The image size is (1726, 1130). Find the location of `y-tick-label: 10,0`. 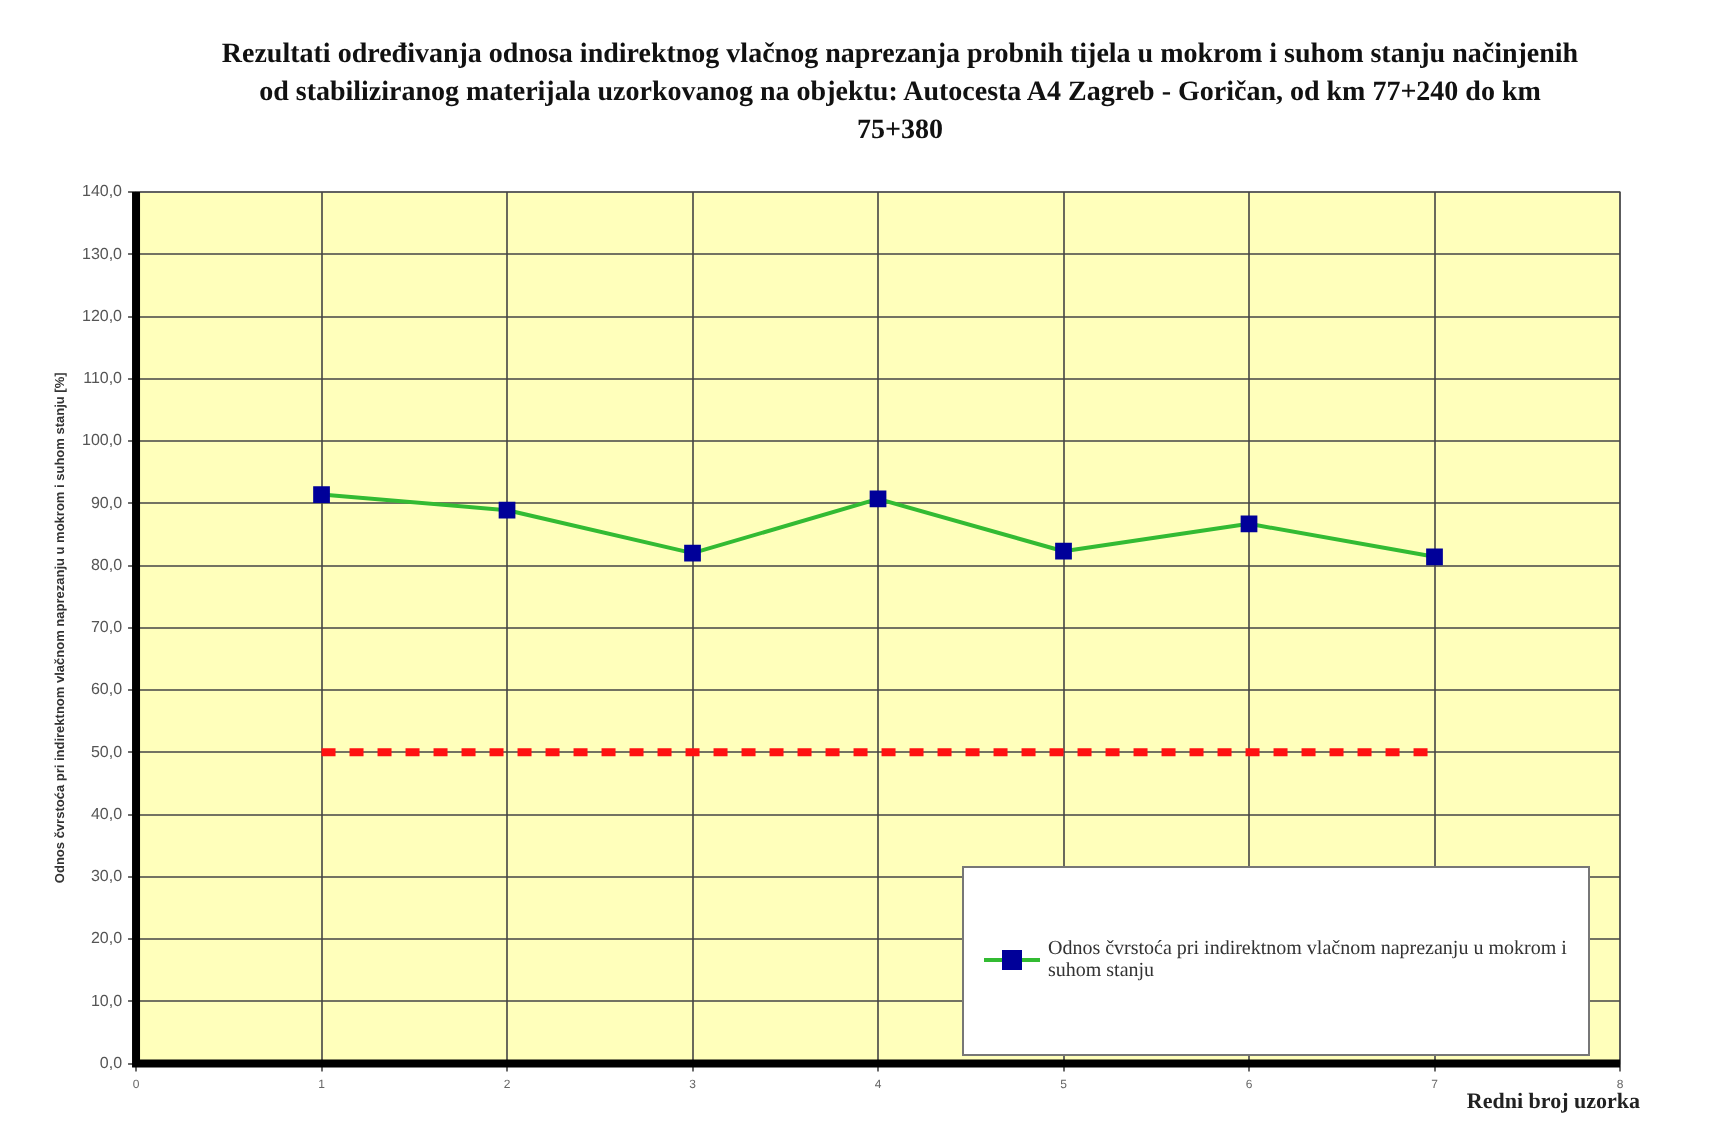

y-tick-label: 10,0 is located at coordinates (107, 1000).